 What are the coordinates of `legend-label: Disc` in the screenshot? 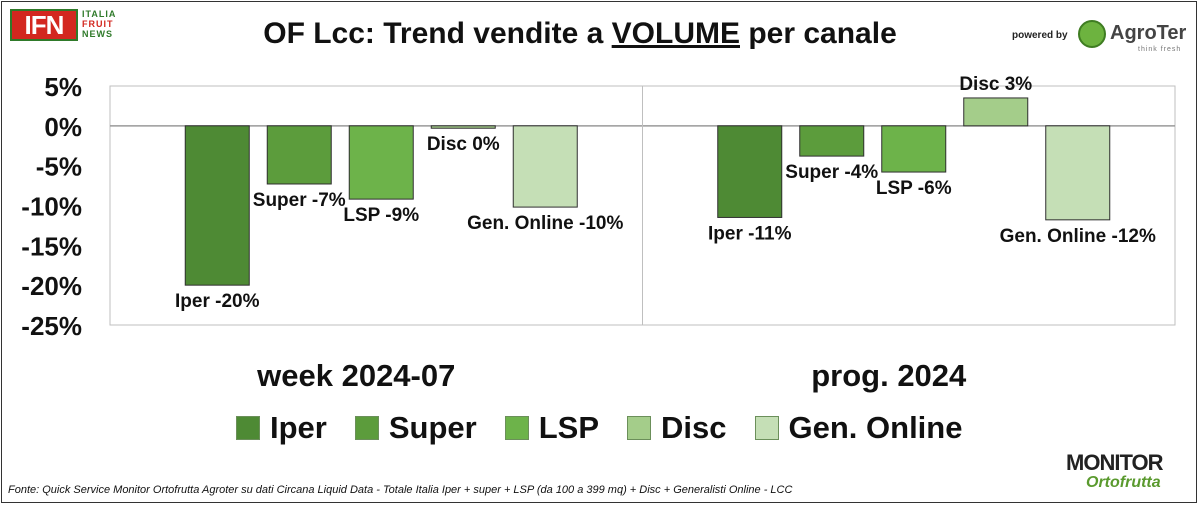 It's located at (694, 427).